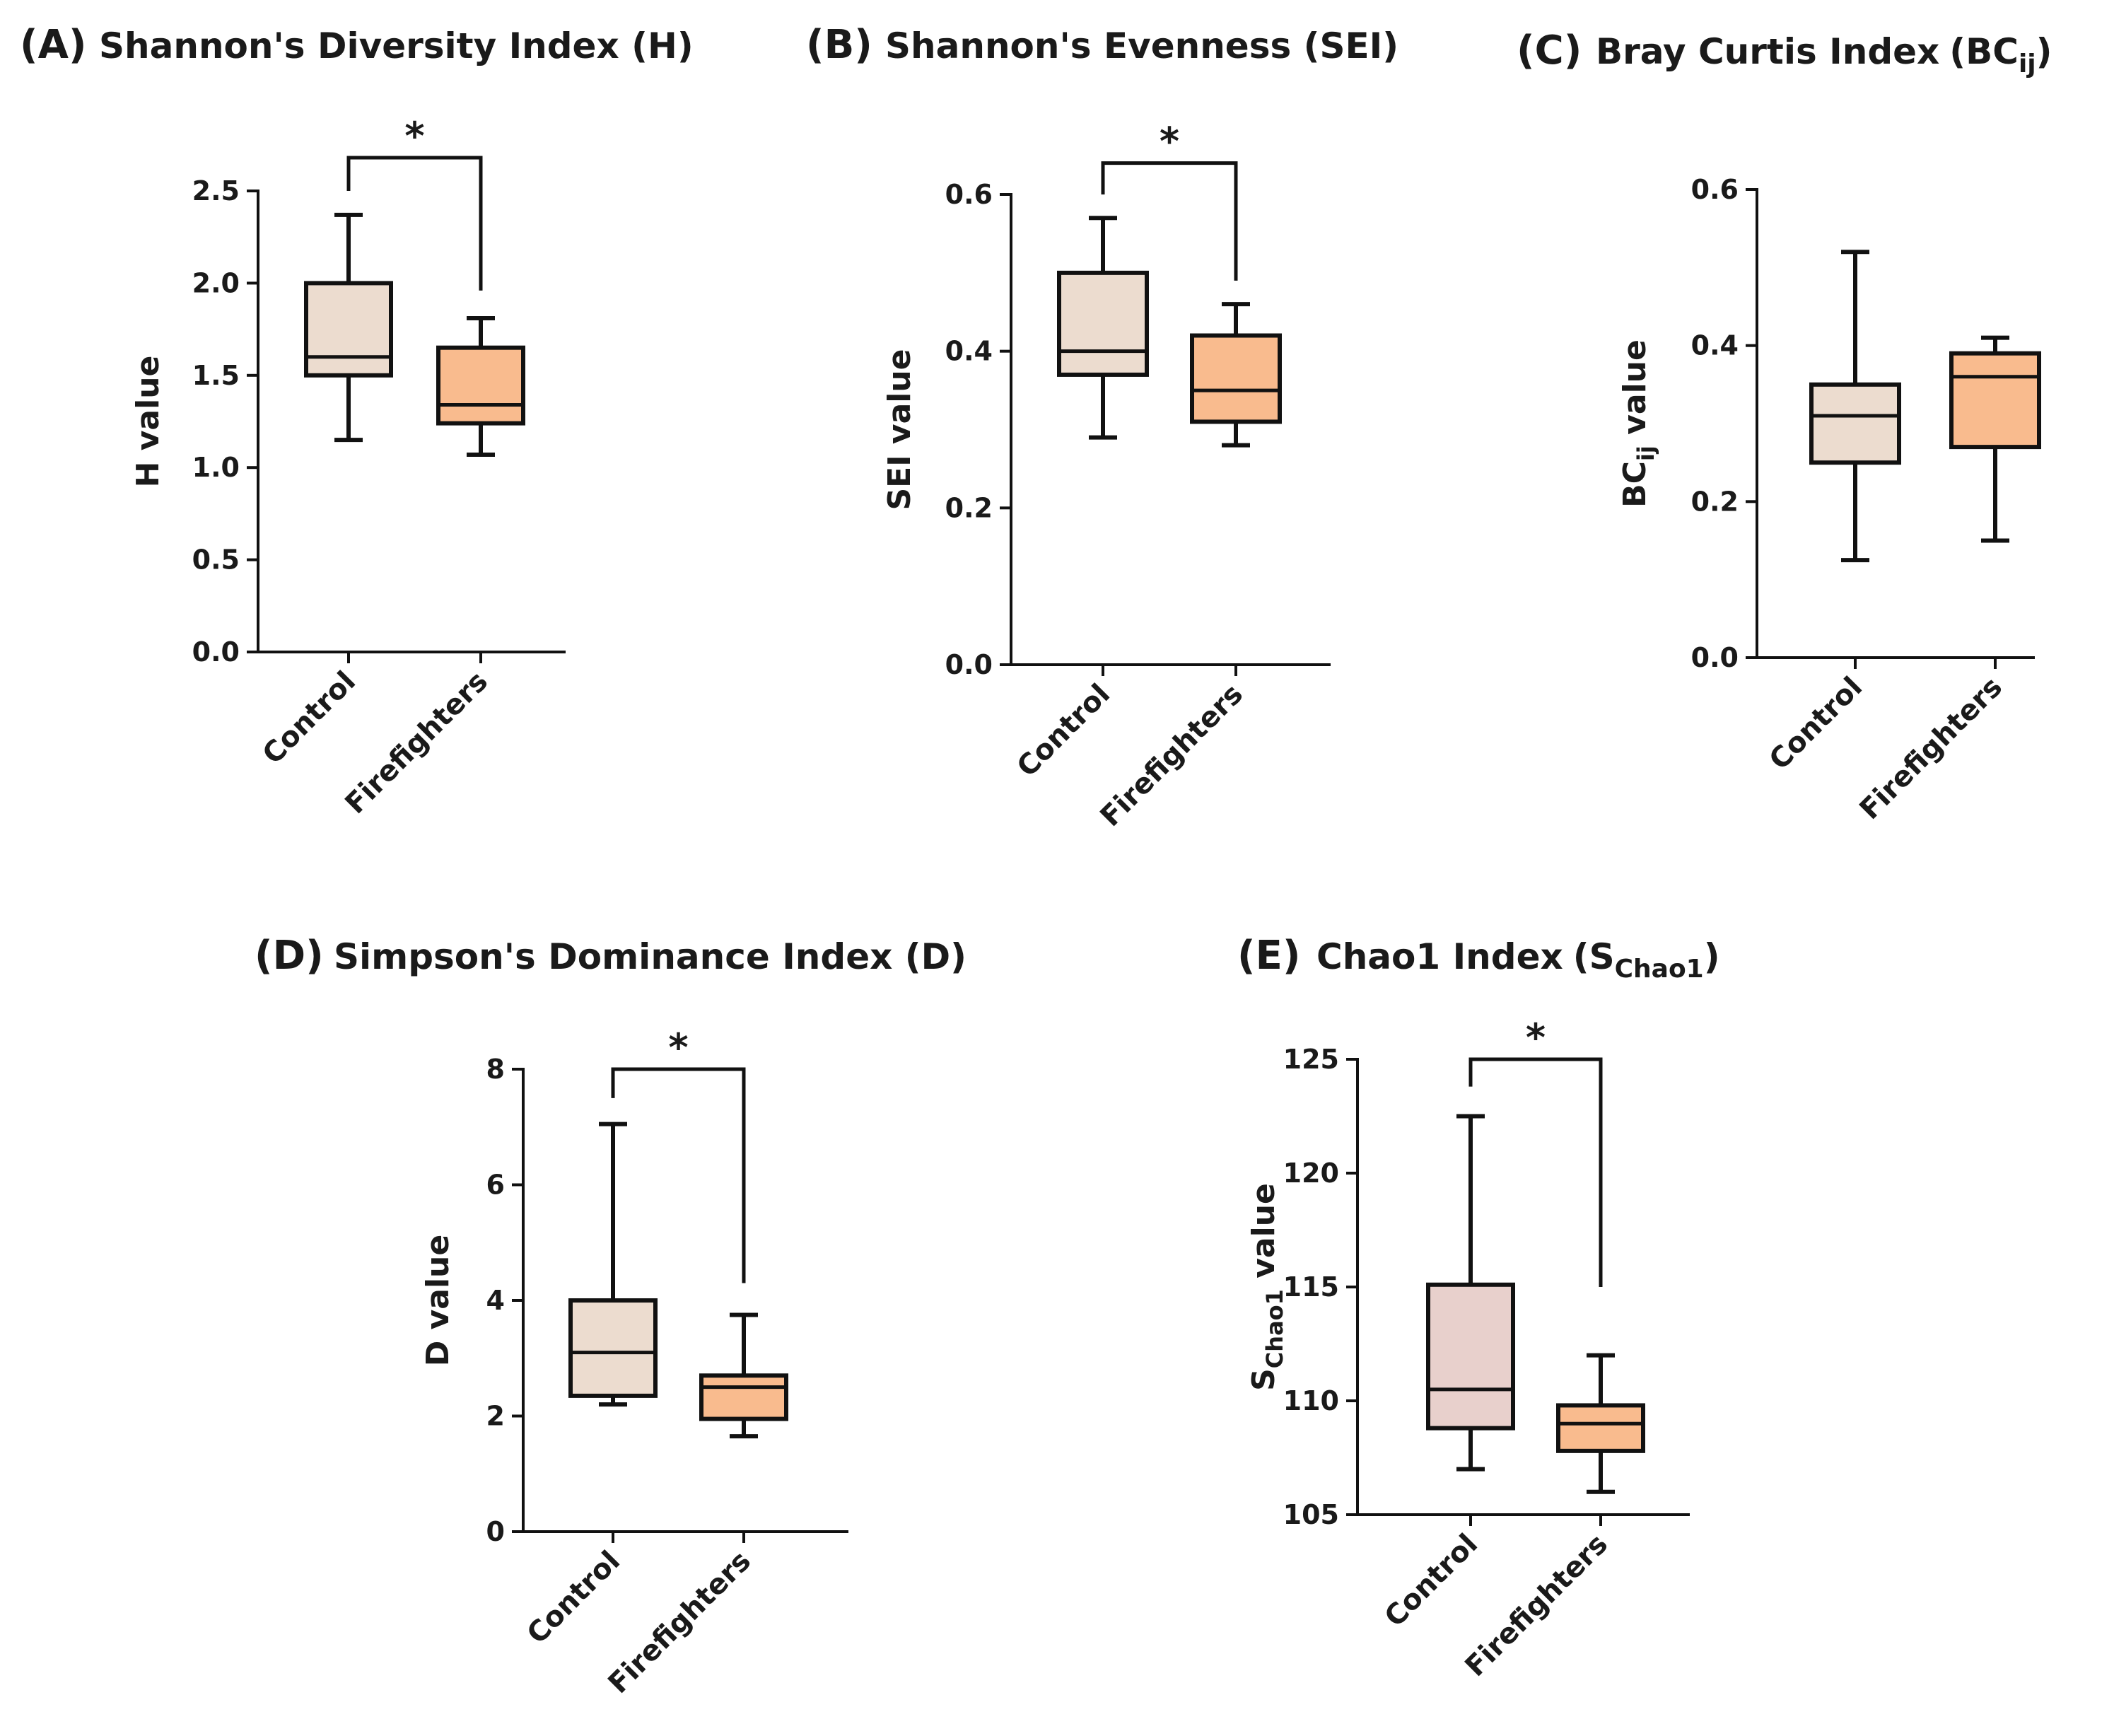 This screenshot has height=1736, width=2114. Describe the element at coordinates (1311, 1173) in the screenshot. I see `y-tick-label: 120` at that location.